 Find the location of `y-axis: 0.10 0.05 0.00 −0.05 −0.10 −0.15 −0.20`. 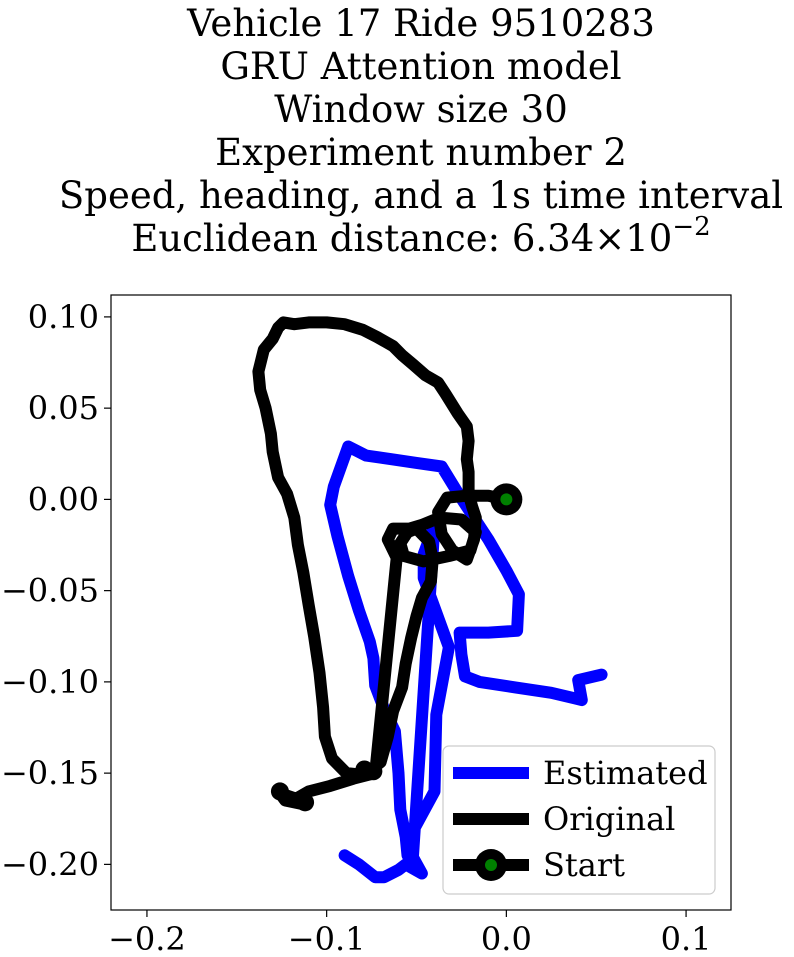

y-axis: 0.10 0.05 0.00 −0.05 −0.10 −0.15 −0.20 is located at coordinates (56, 590).